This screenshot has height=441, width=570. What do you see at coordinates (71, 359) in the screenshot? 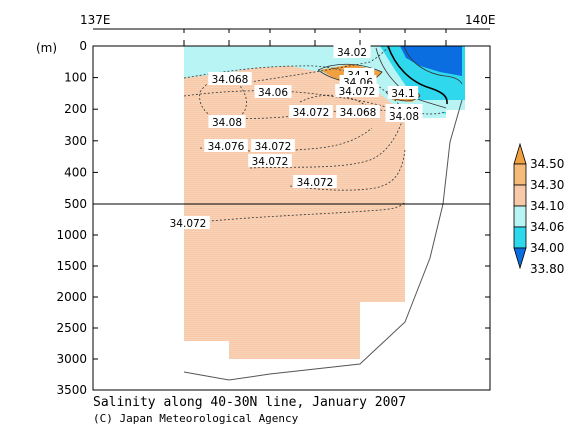
I see `depth-tick-label: 3000` at bounding box center [71, 359].